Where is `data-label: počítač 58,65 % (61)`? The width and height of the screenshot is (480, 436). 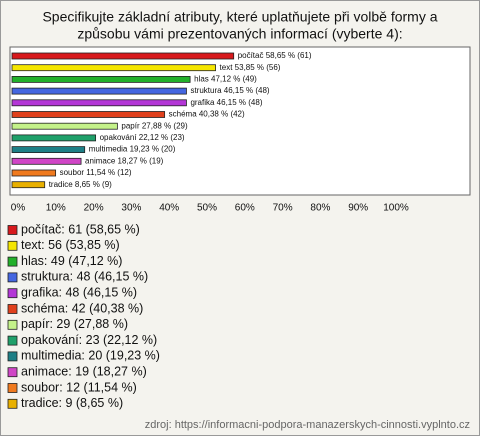
data-label: počítač 58,65 % (61) is located at coordinates (275, 55).